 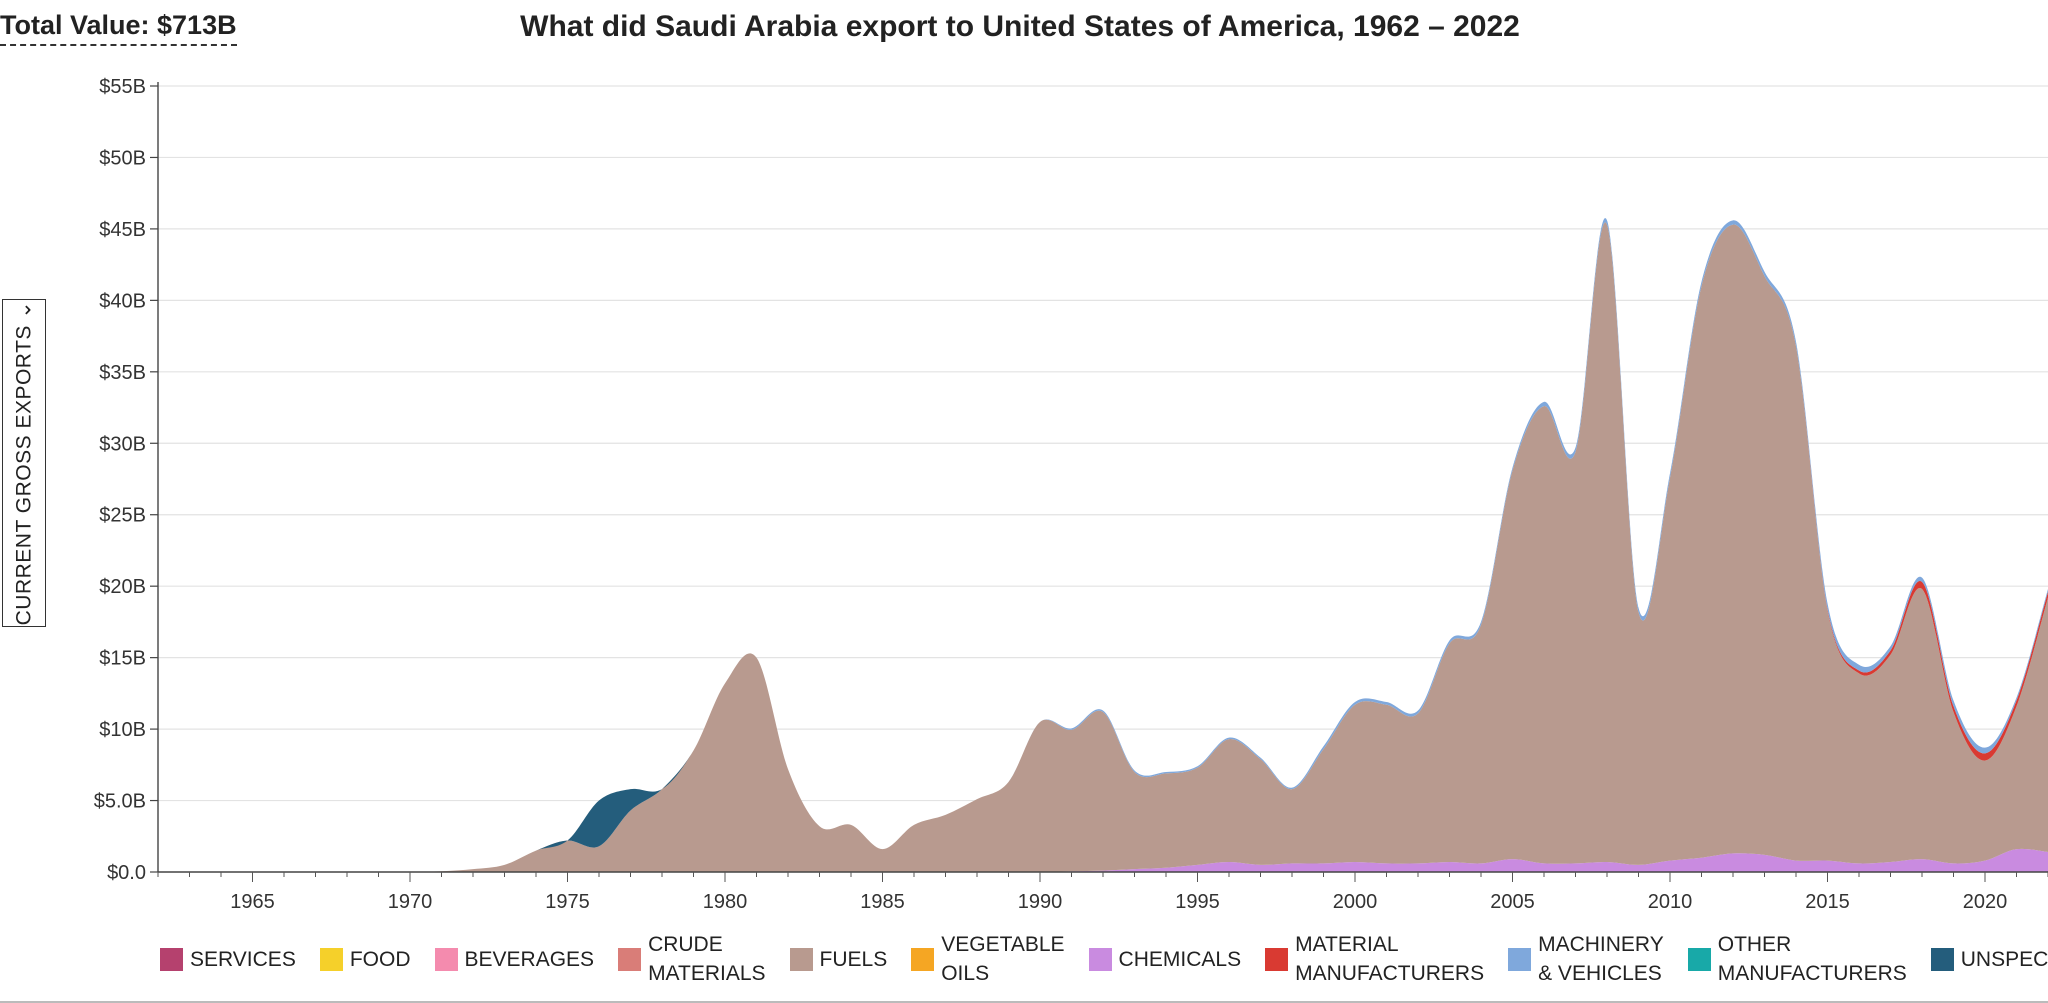 I want to click on y-tick-label: $35B, so click(x=122, y=373).